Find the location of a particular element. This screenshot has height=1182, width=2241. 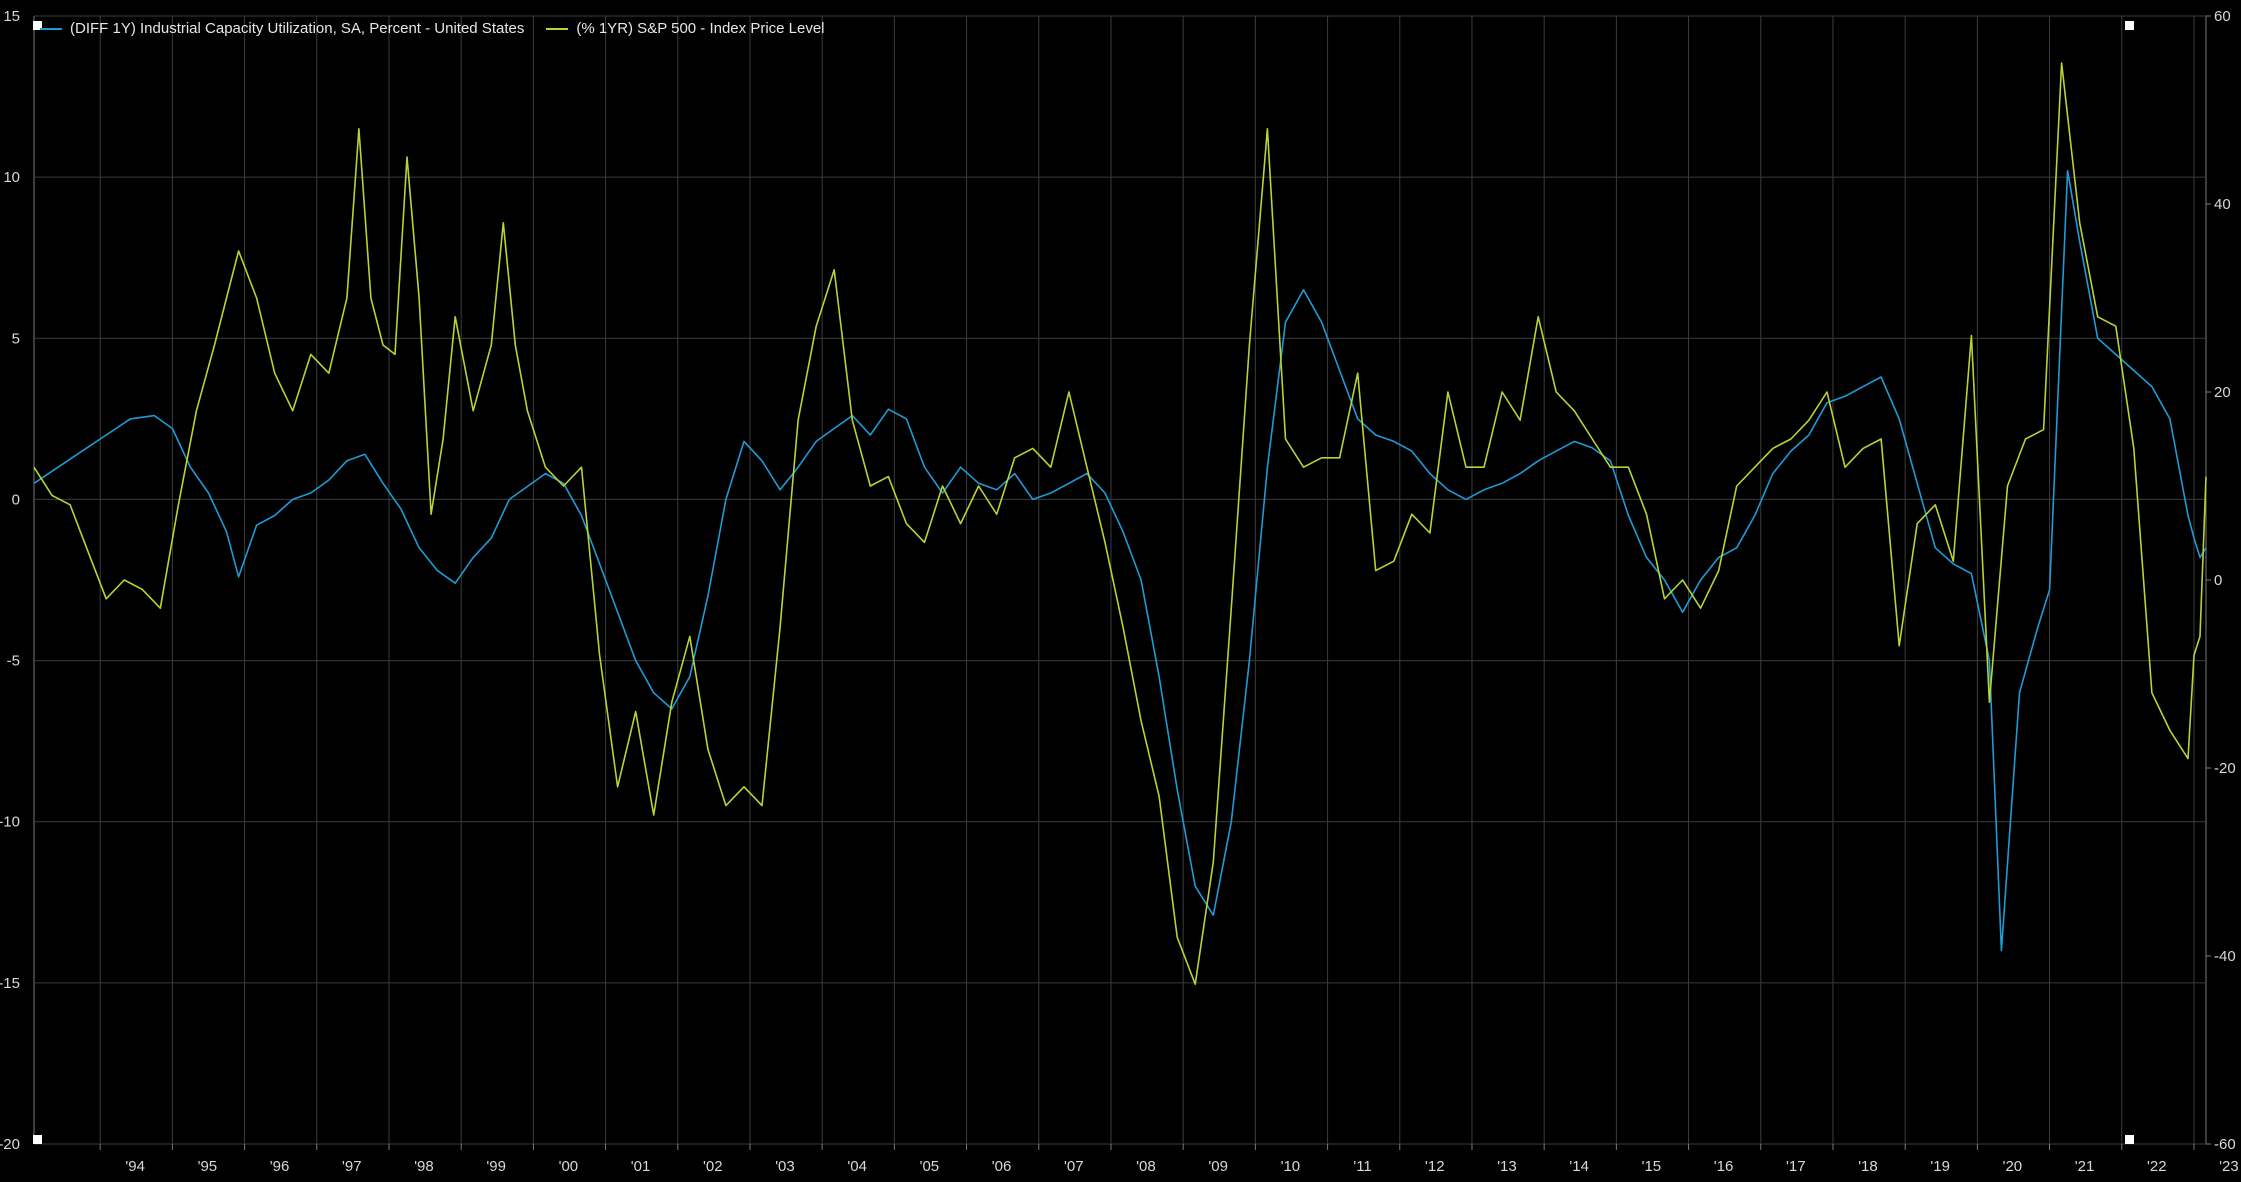

right-axis: 60 40 20 0 -20 -40 -60 is located at coordinates (2221, 580).